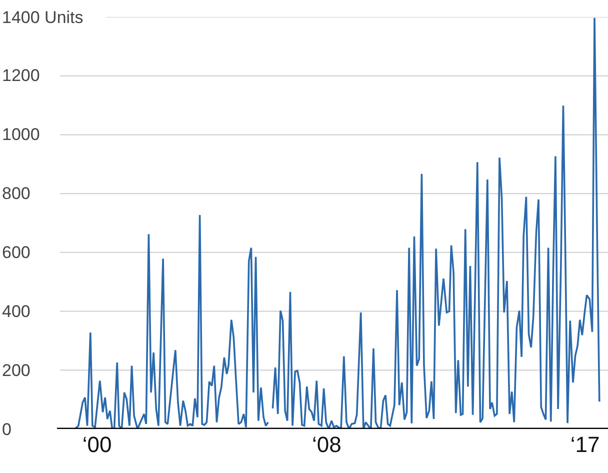 Image resolution: width=608 pixels, height=473 pixels. I want to click on y-tick-label: 1400 Units, so click(43, 17).